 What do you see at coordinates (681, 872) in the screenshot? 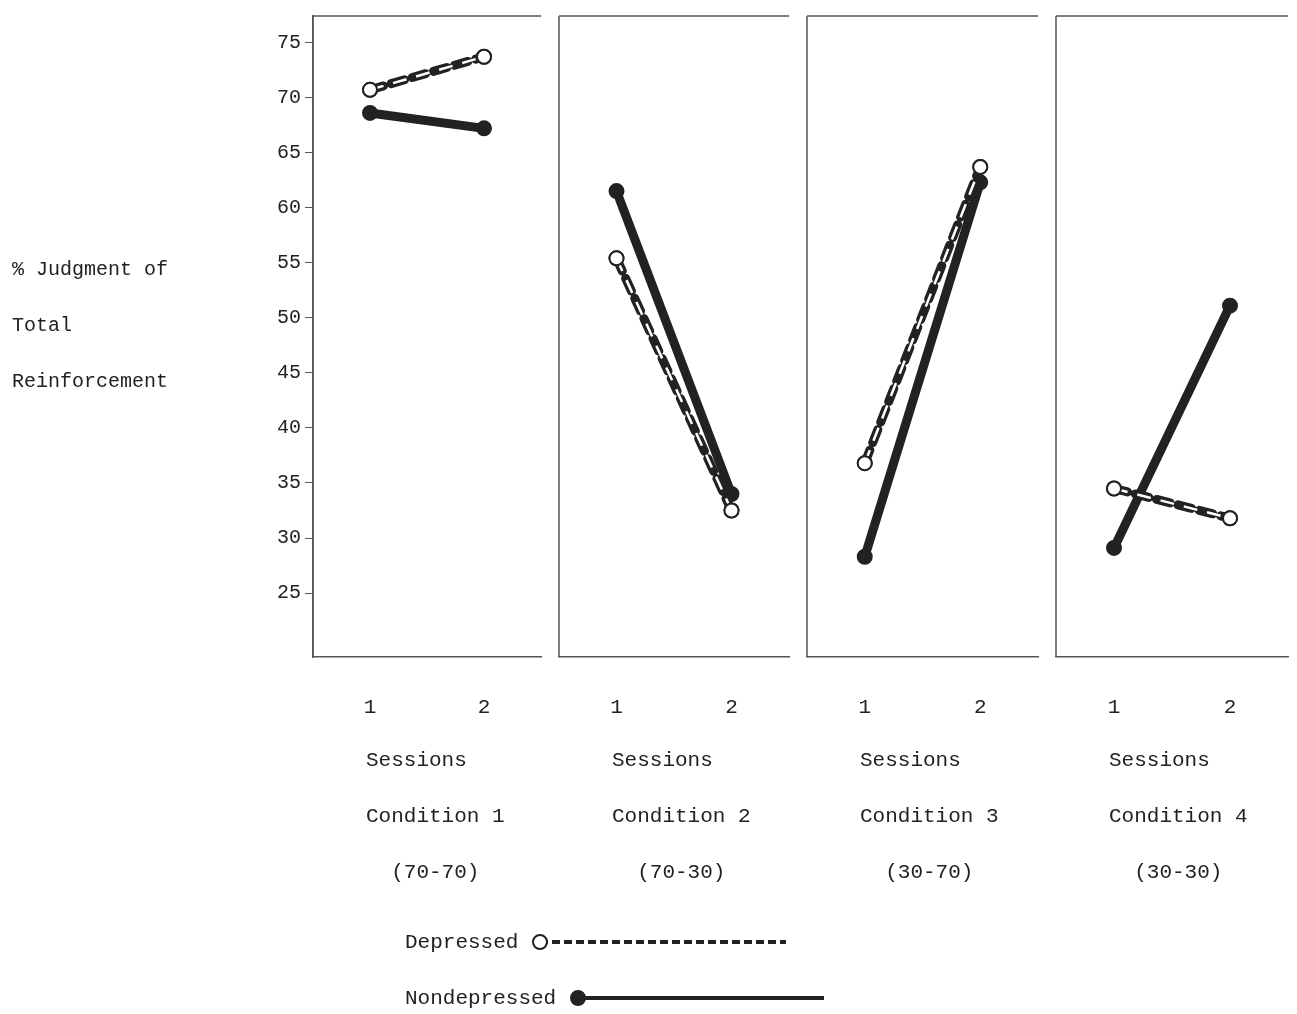
I see `text: (70-30)` at bounding box center [681, 872].